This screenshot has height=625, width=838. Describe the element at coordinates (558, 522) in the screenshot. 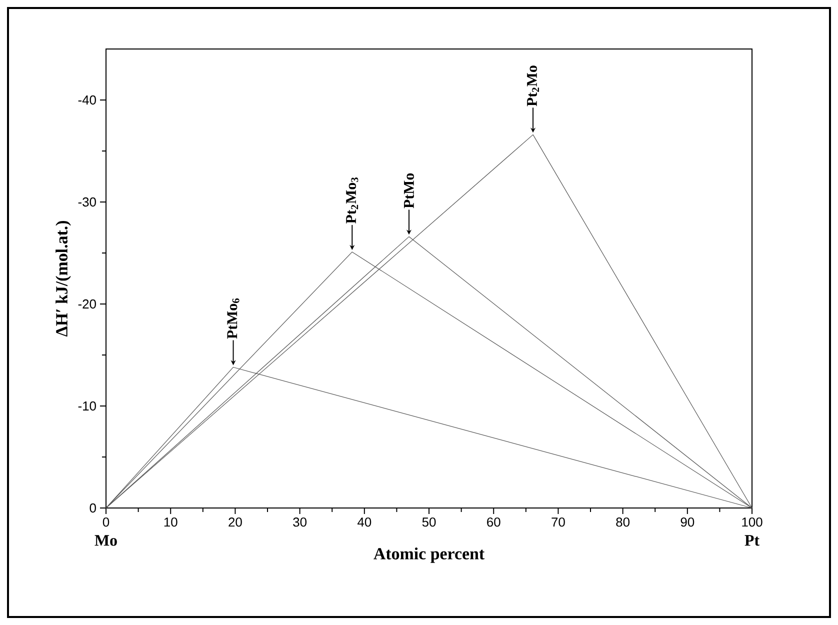

I see `x-tick-label: 70` at that location.